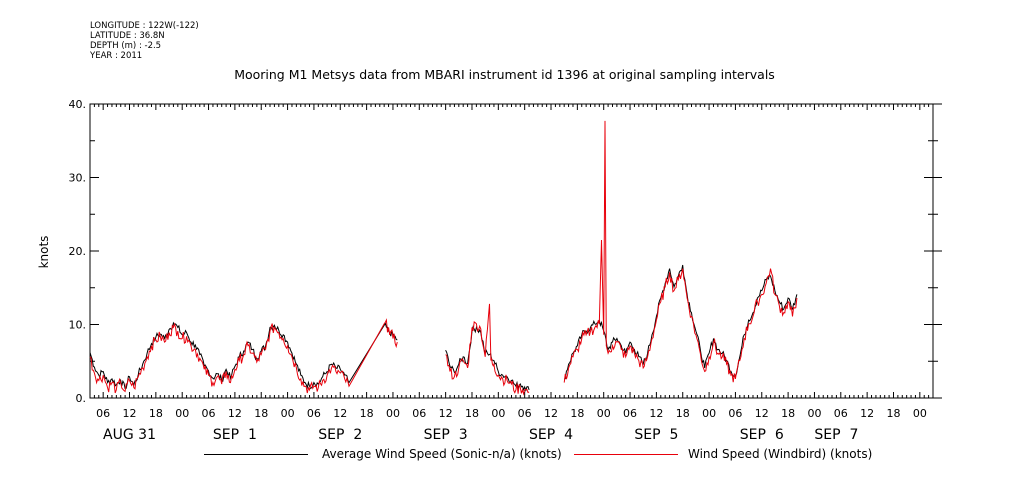 This screenshot has height=504, width=1009. What do you see at coordinates (126, 46) in the screenshot?
I see `depth-label: DEPTH (m) : -2.5` at bounding box center [126, 46].